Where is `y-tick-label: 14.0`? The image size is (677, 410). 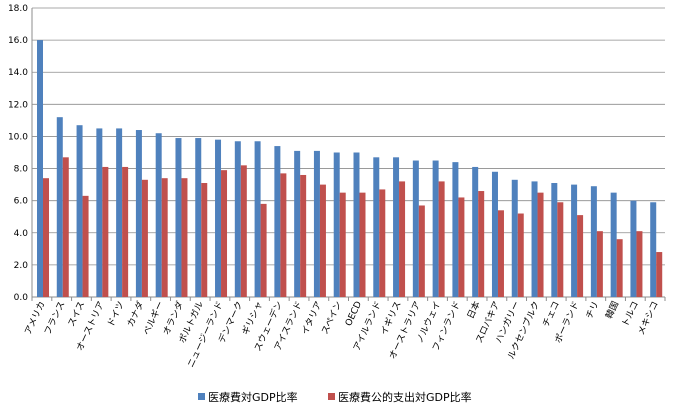
y-tick-label: 14.0 is located at coordinates (18, 73).